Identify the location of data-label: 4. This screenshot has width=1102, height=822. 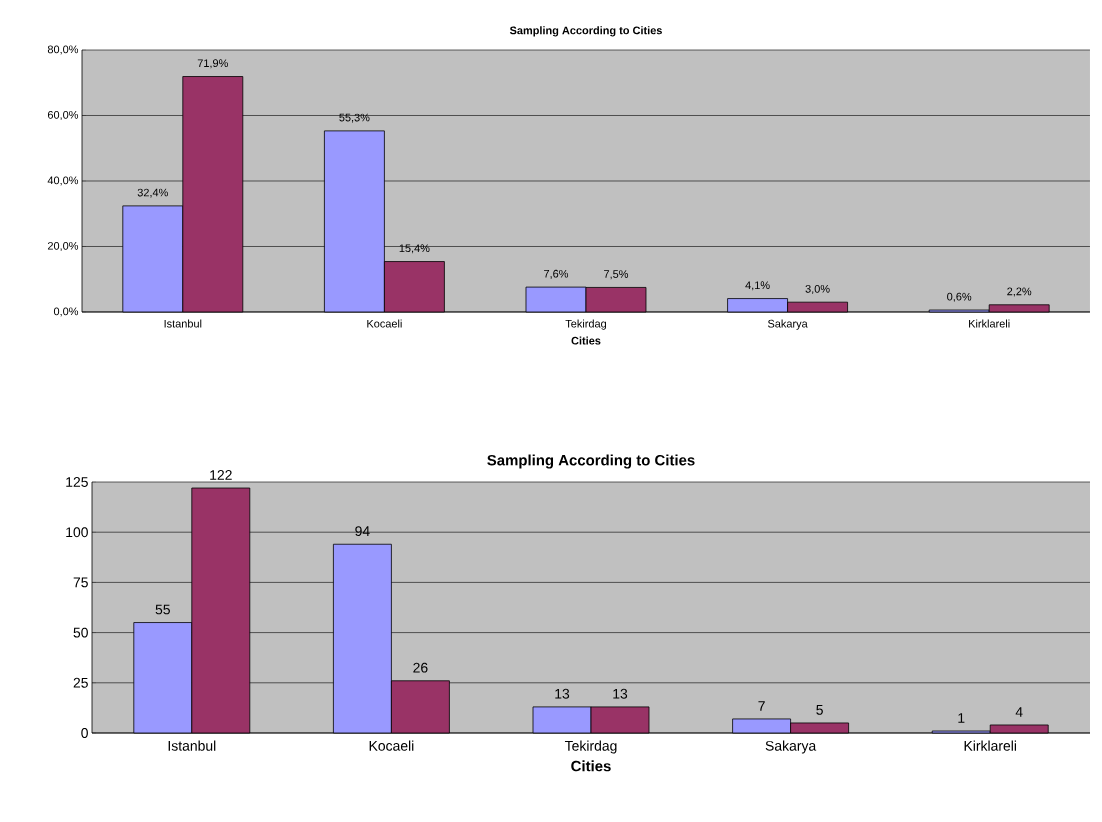
(1019, 712).